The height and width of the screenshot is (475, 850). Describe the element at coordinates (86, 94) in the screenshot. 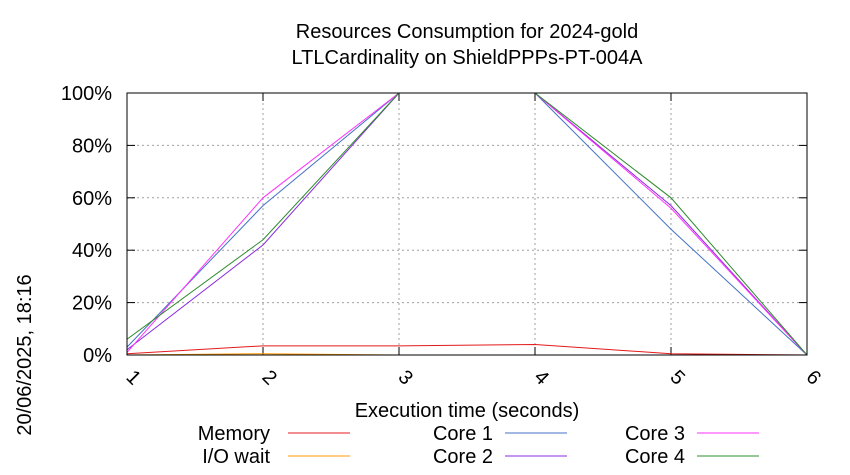

I see `y-tick-label: 100%` at that location.